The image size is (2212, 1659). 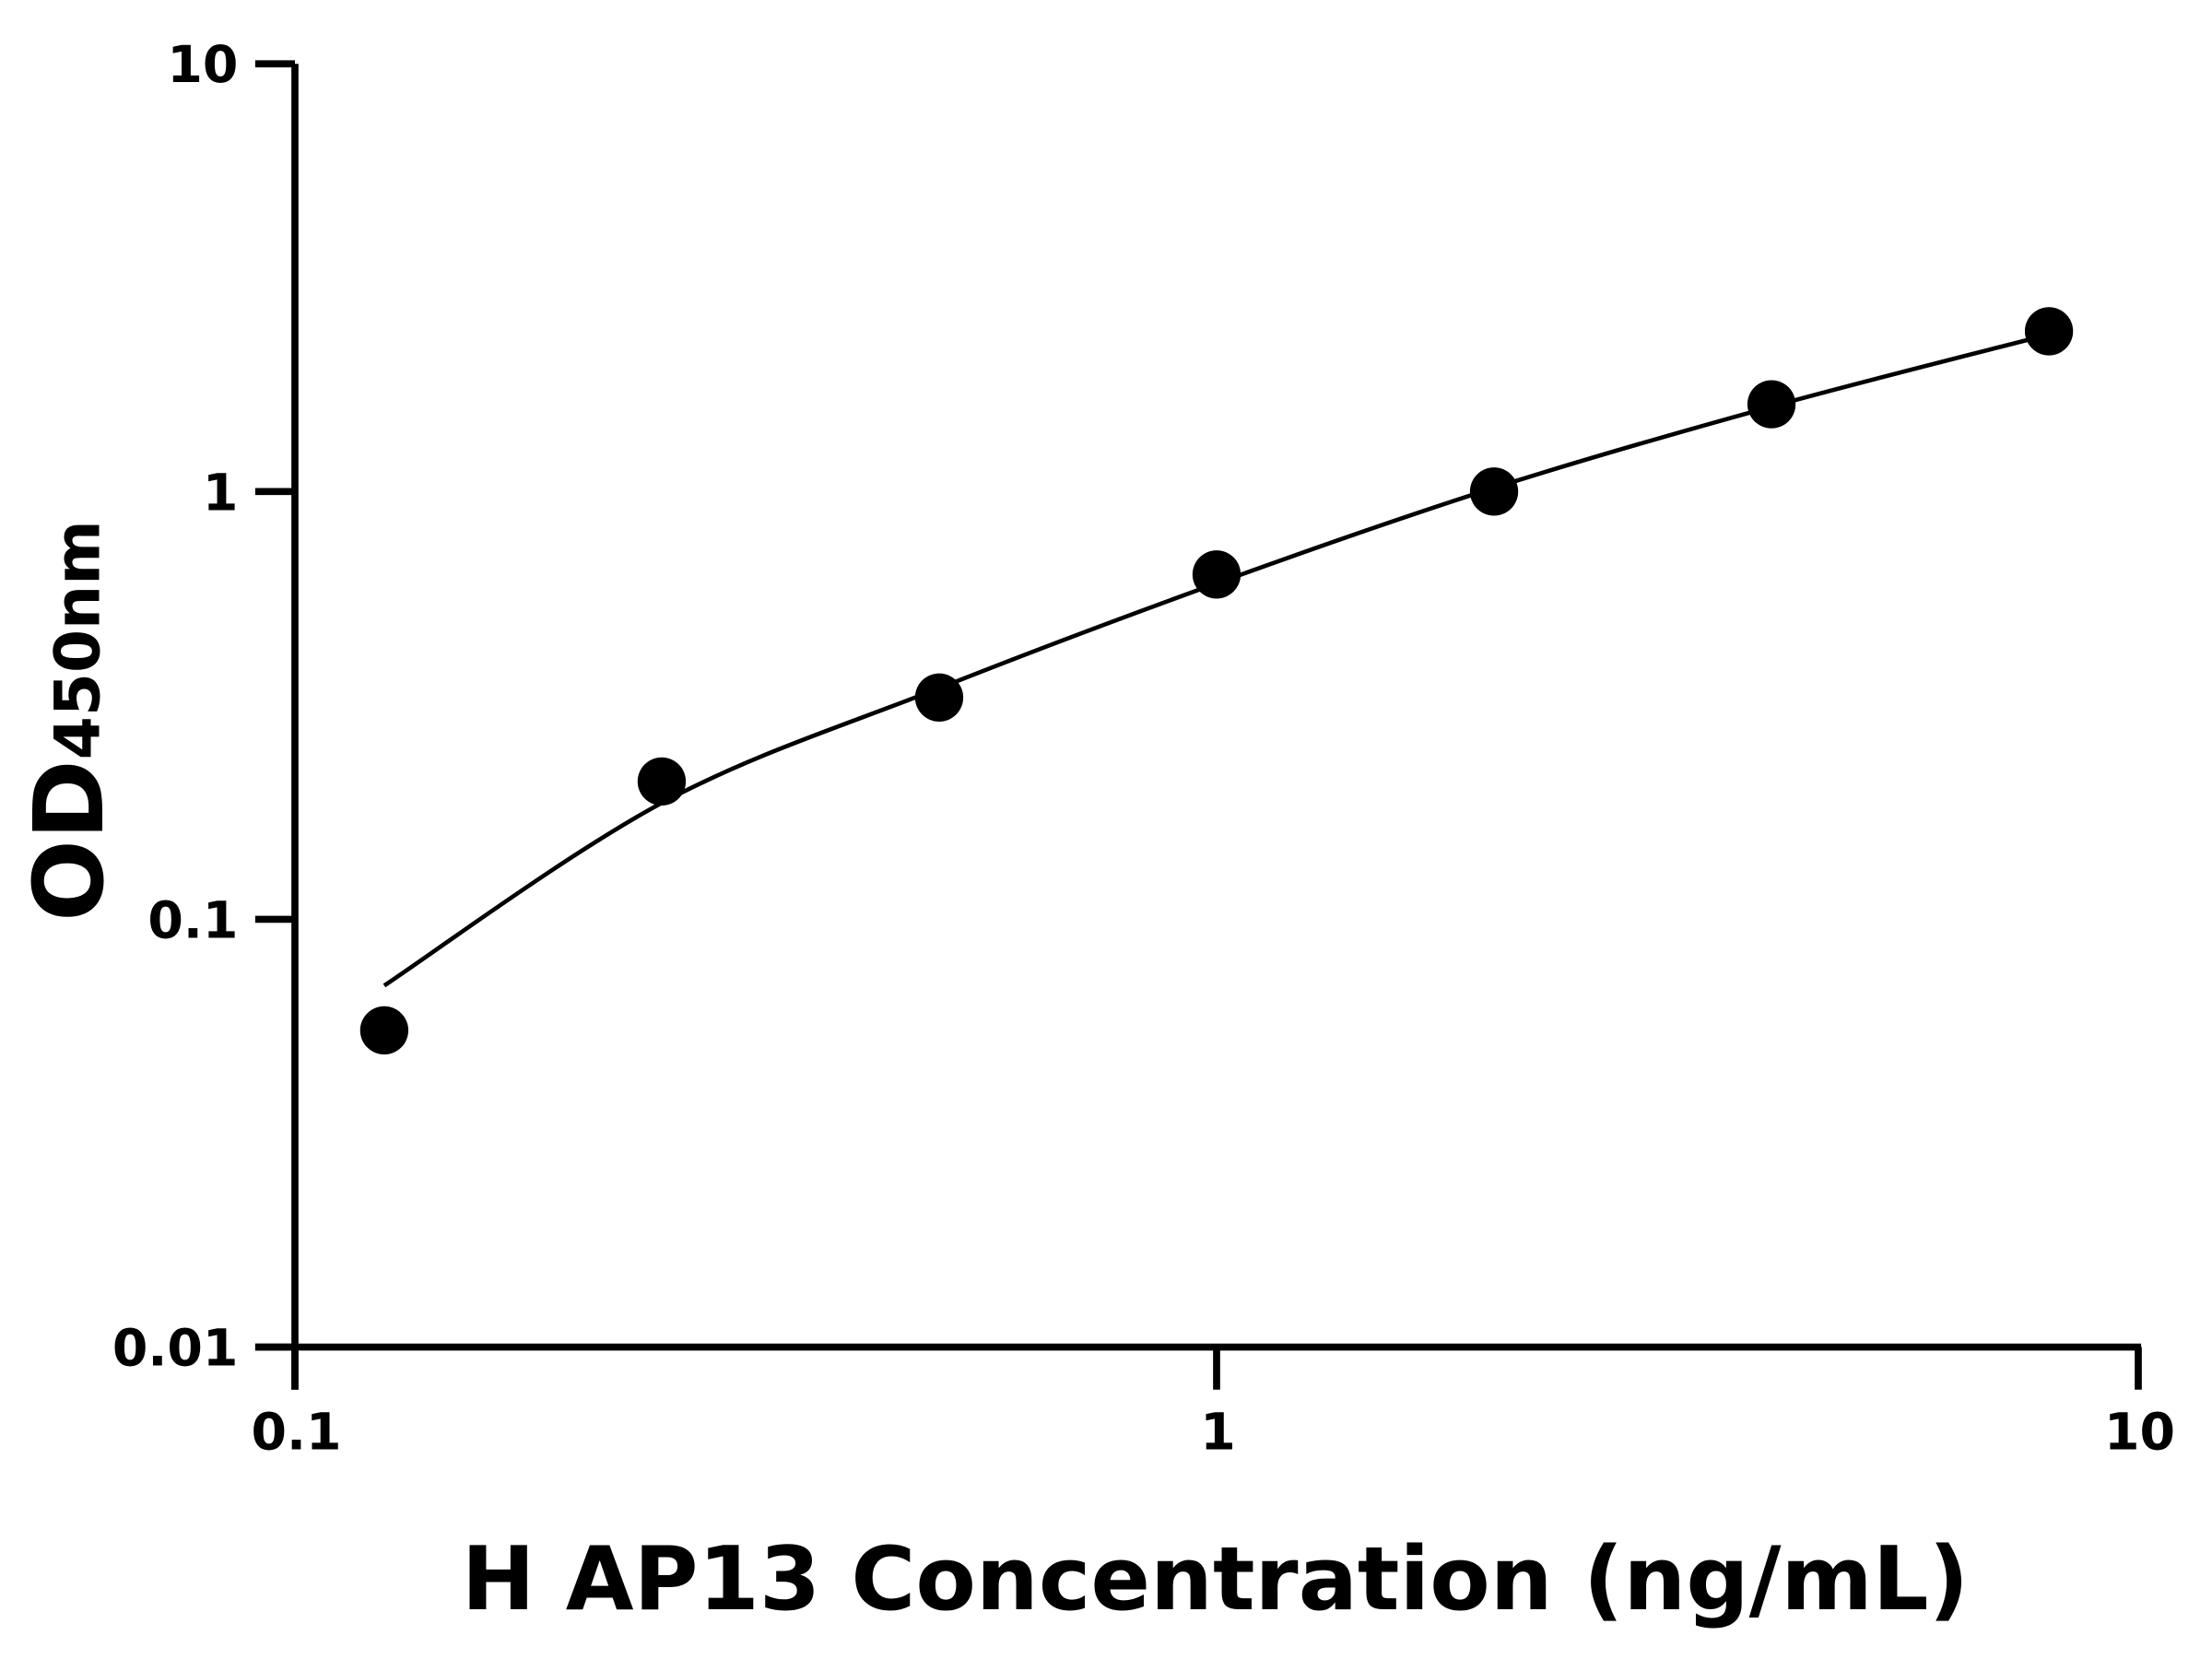 I want to click on x-axis-title: H AP13 Concentration (ng/mL), so click(x=1215, y=1579).